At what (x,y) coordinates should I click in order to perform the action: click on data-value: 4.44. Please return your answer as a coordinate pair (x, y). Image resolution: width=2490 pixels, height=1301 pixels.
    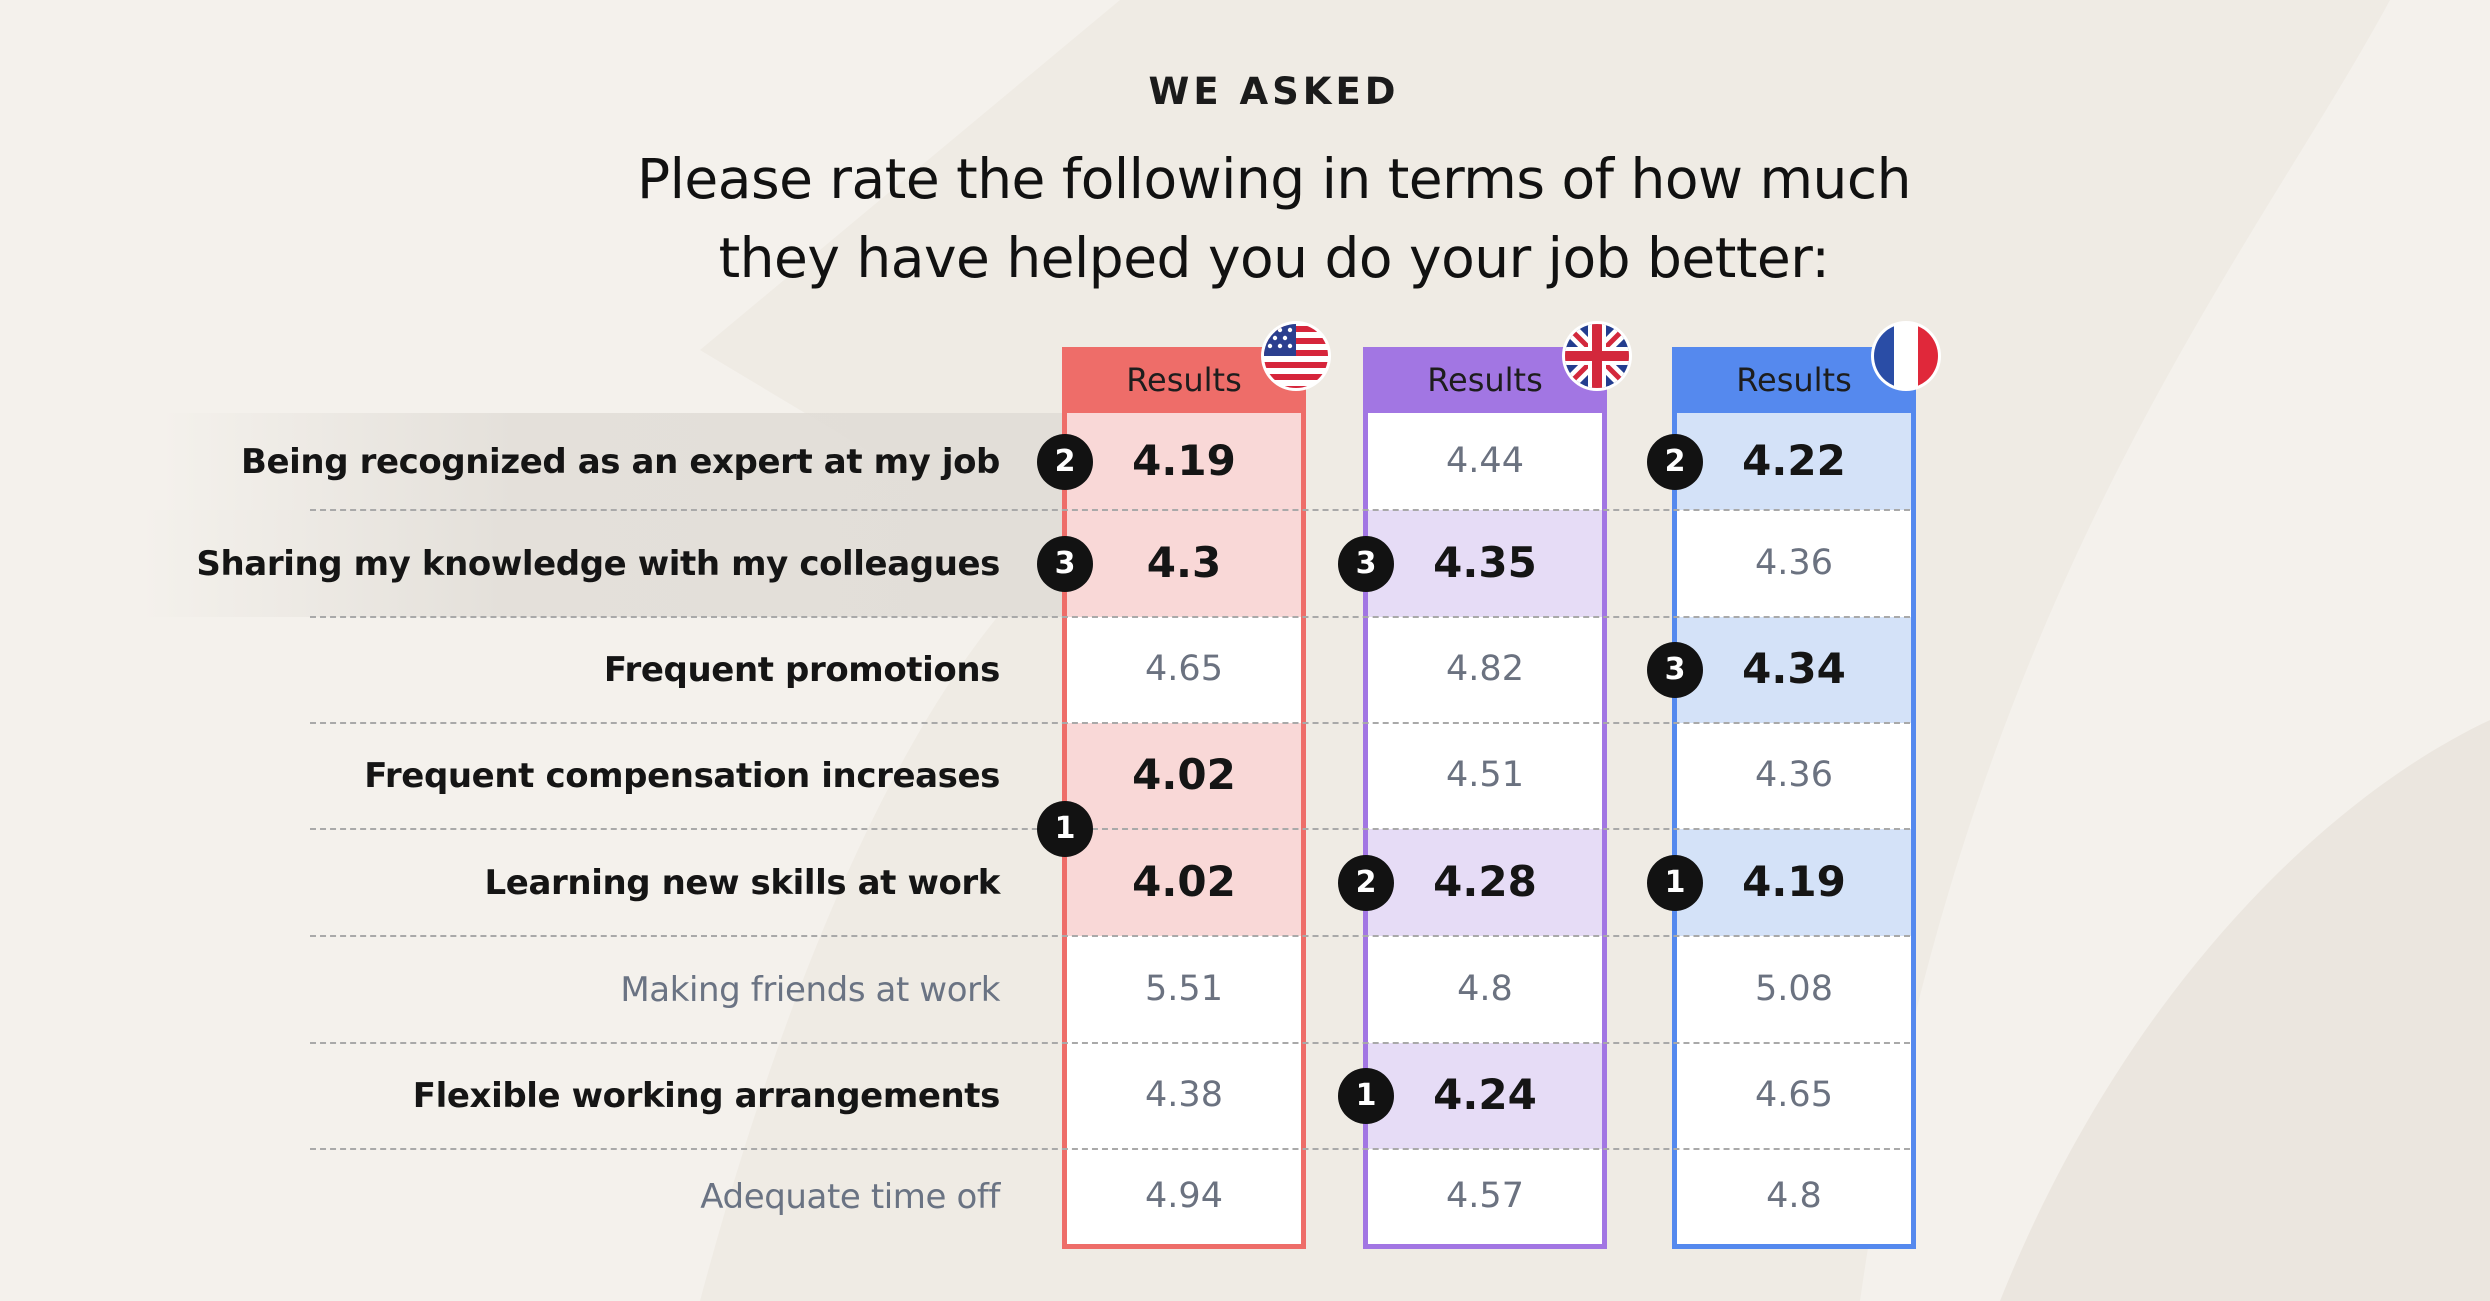
    Looking at the image, I should click on (1485, 460).